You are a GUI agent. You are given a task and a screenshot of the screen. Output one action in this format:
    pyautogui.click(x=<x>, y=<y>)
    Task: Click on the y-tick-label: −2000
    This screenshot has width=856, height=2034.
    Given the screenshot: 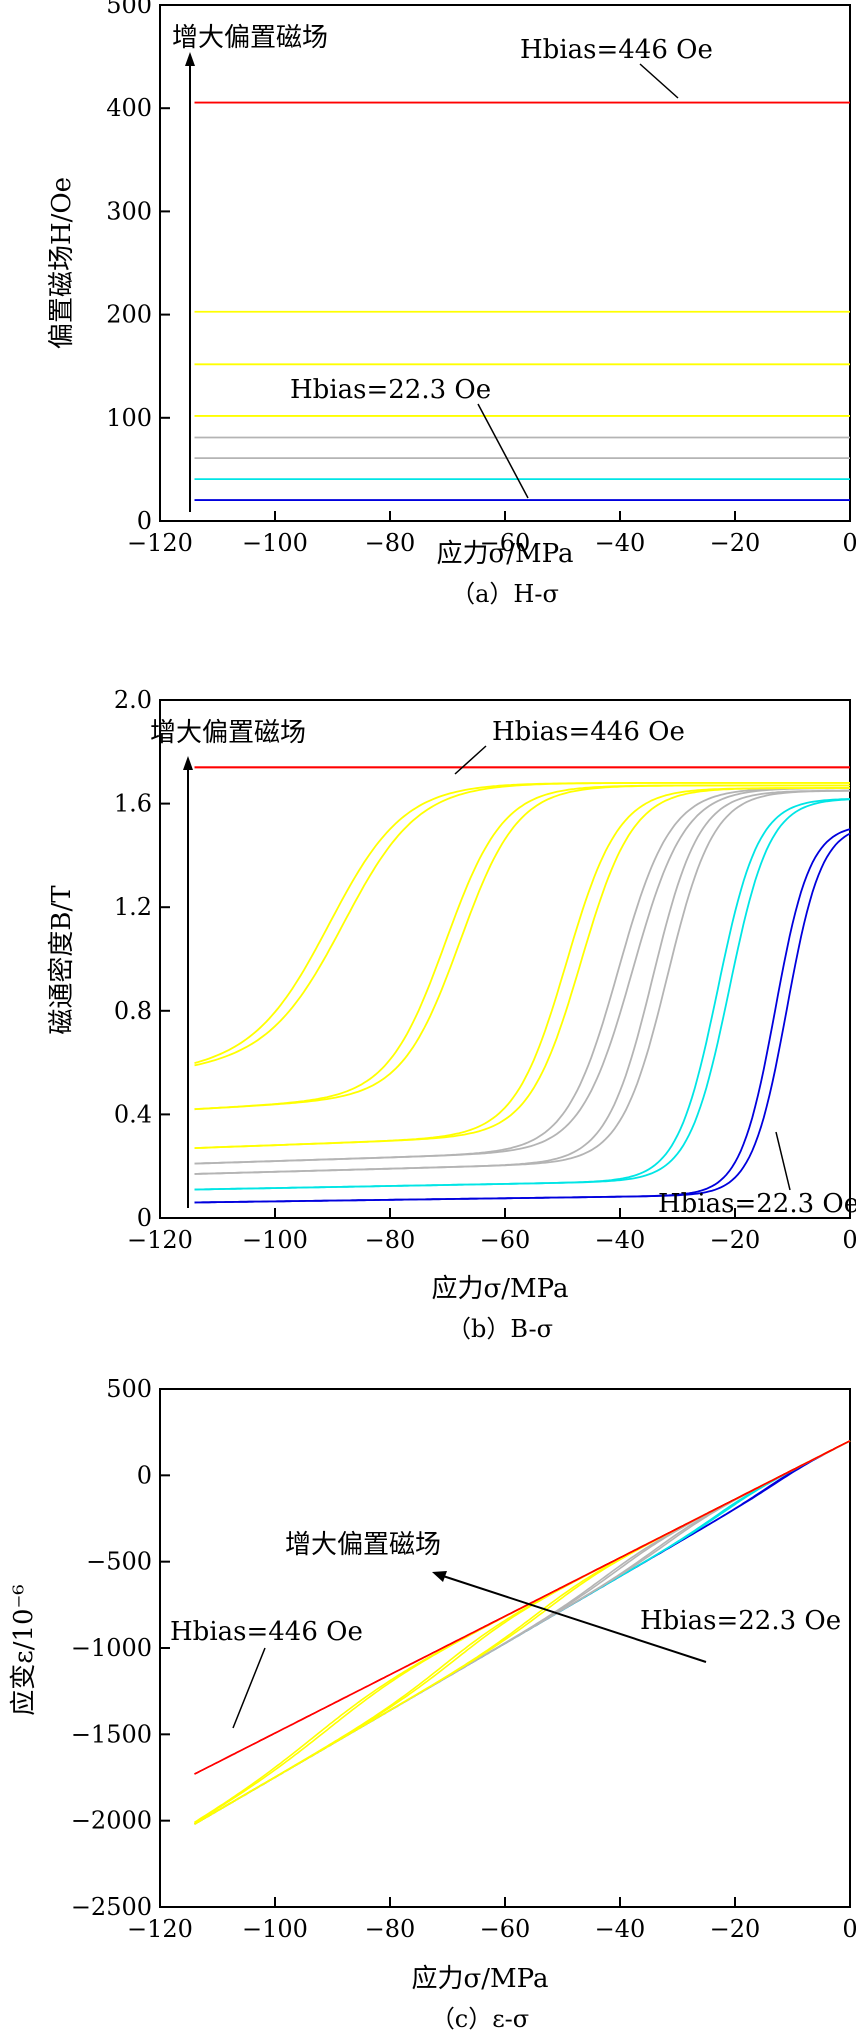 What is the action you would take?
    pyautogui.click(x=111, y=1821)
    